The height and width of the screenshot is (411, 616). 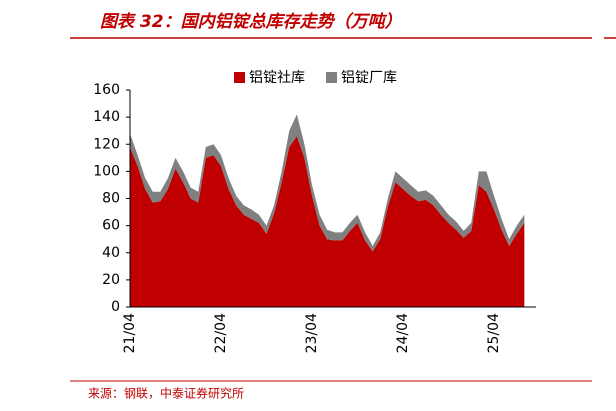 I want to click on y-tick-label: 120, so click(x=106, y=144).